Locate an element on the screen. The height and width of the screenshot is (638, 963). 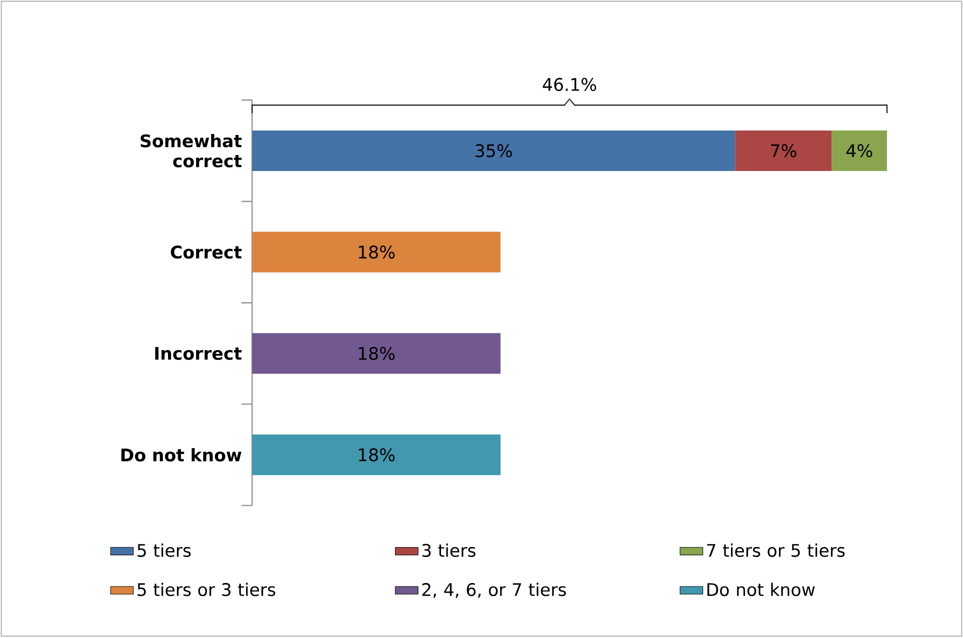
legend-label: 3 tiers is located at coordinates (449, 551).